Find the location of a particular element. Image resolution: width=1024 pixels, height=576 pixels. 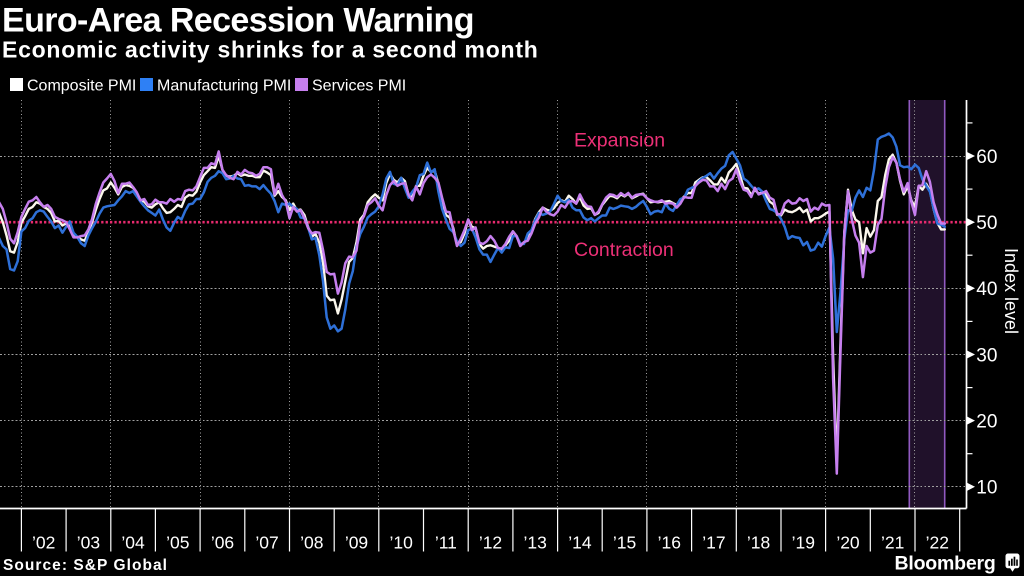

svg-text: 40 is located at coordinates (986, 289).